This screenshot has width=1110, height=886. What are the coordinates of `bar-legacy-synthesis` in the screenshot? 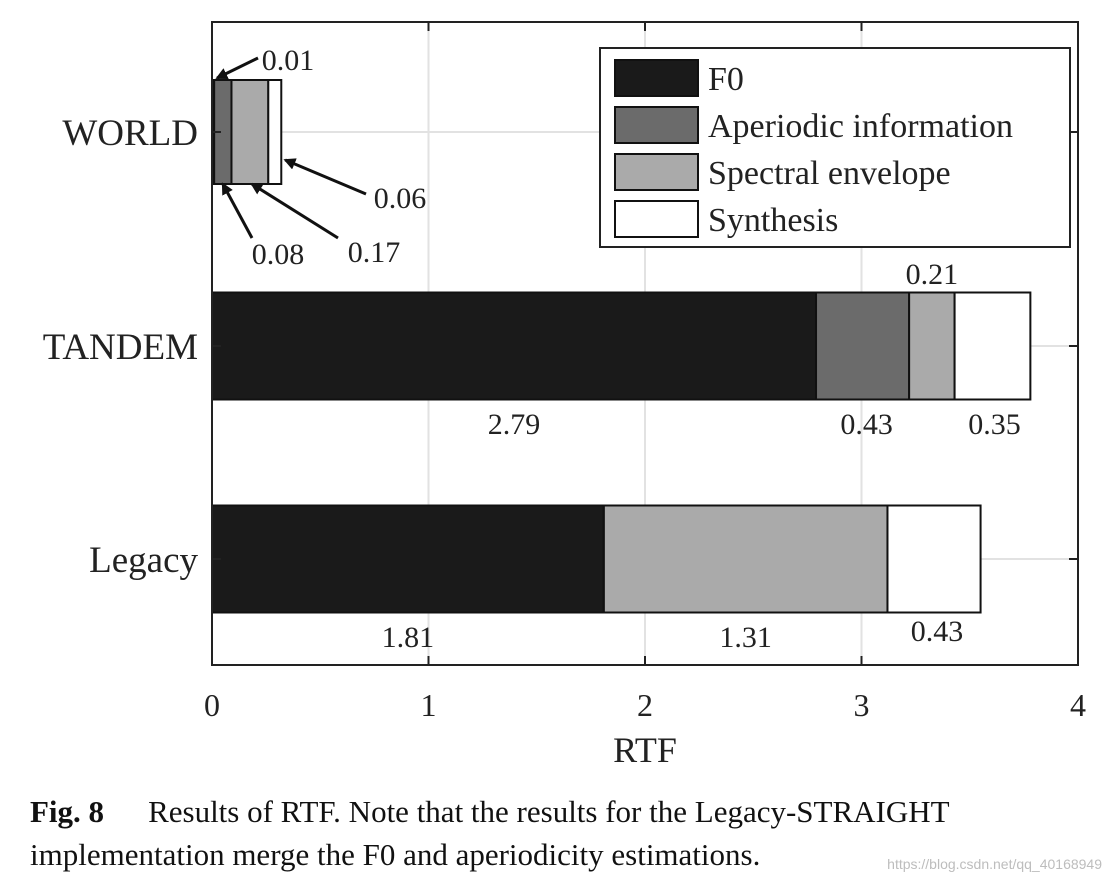 It's located at (934, 559).